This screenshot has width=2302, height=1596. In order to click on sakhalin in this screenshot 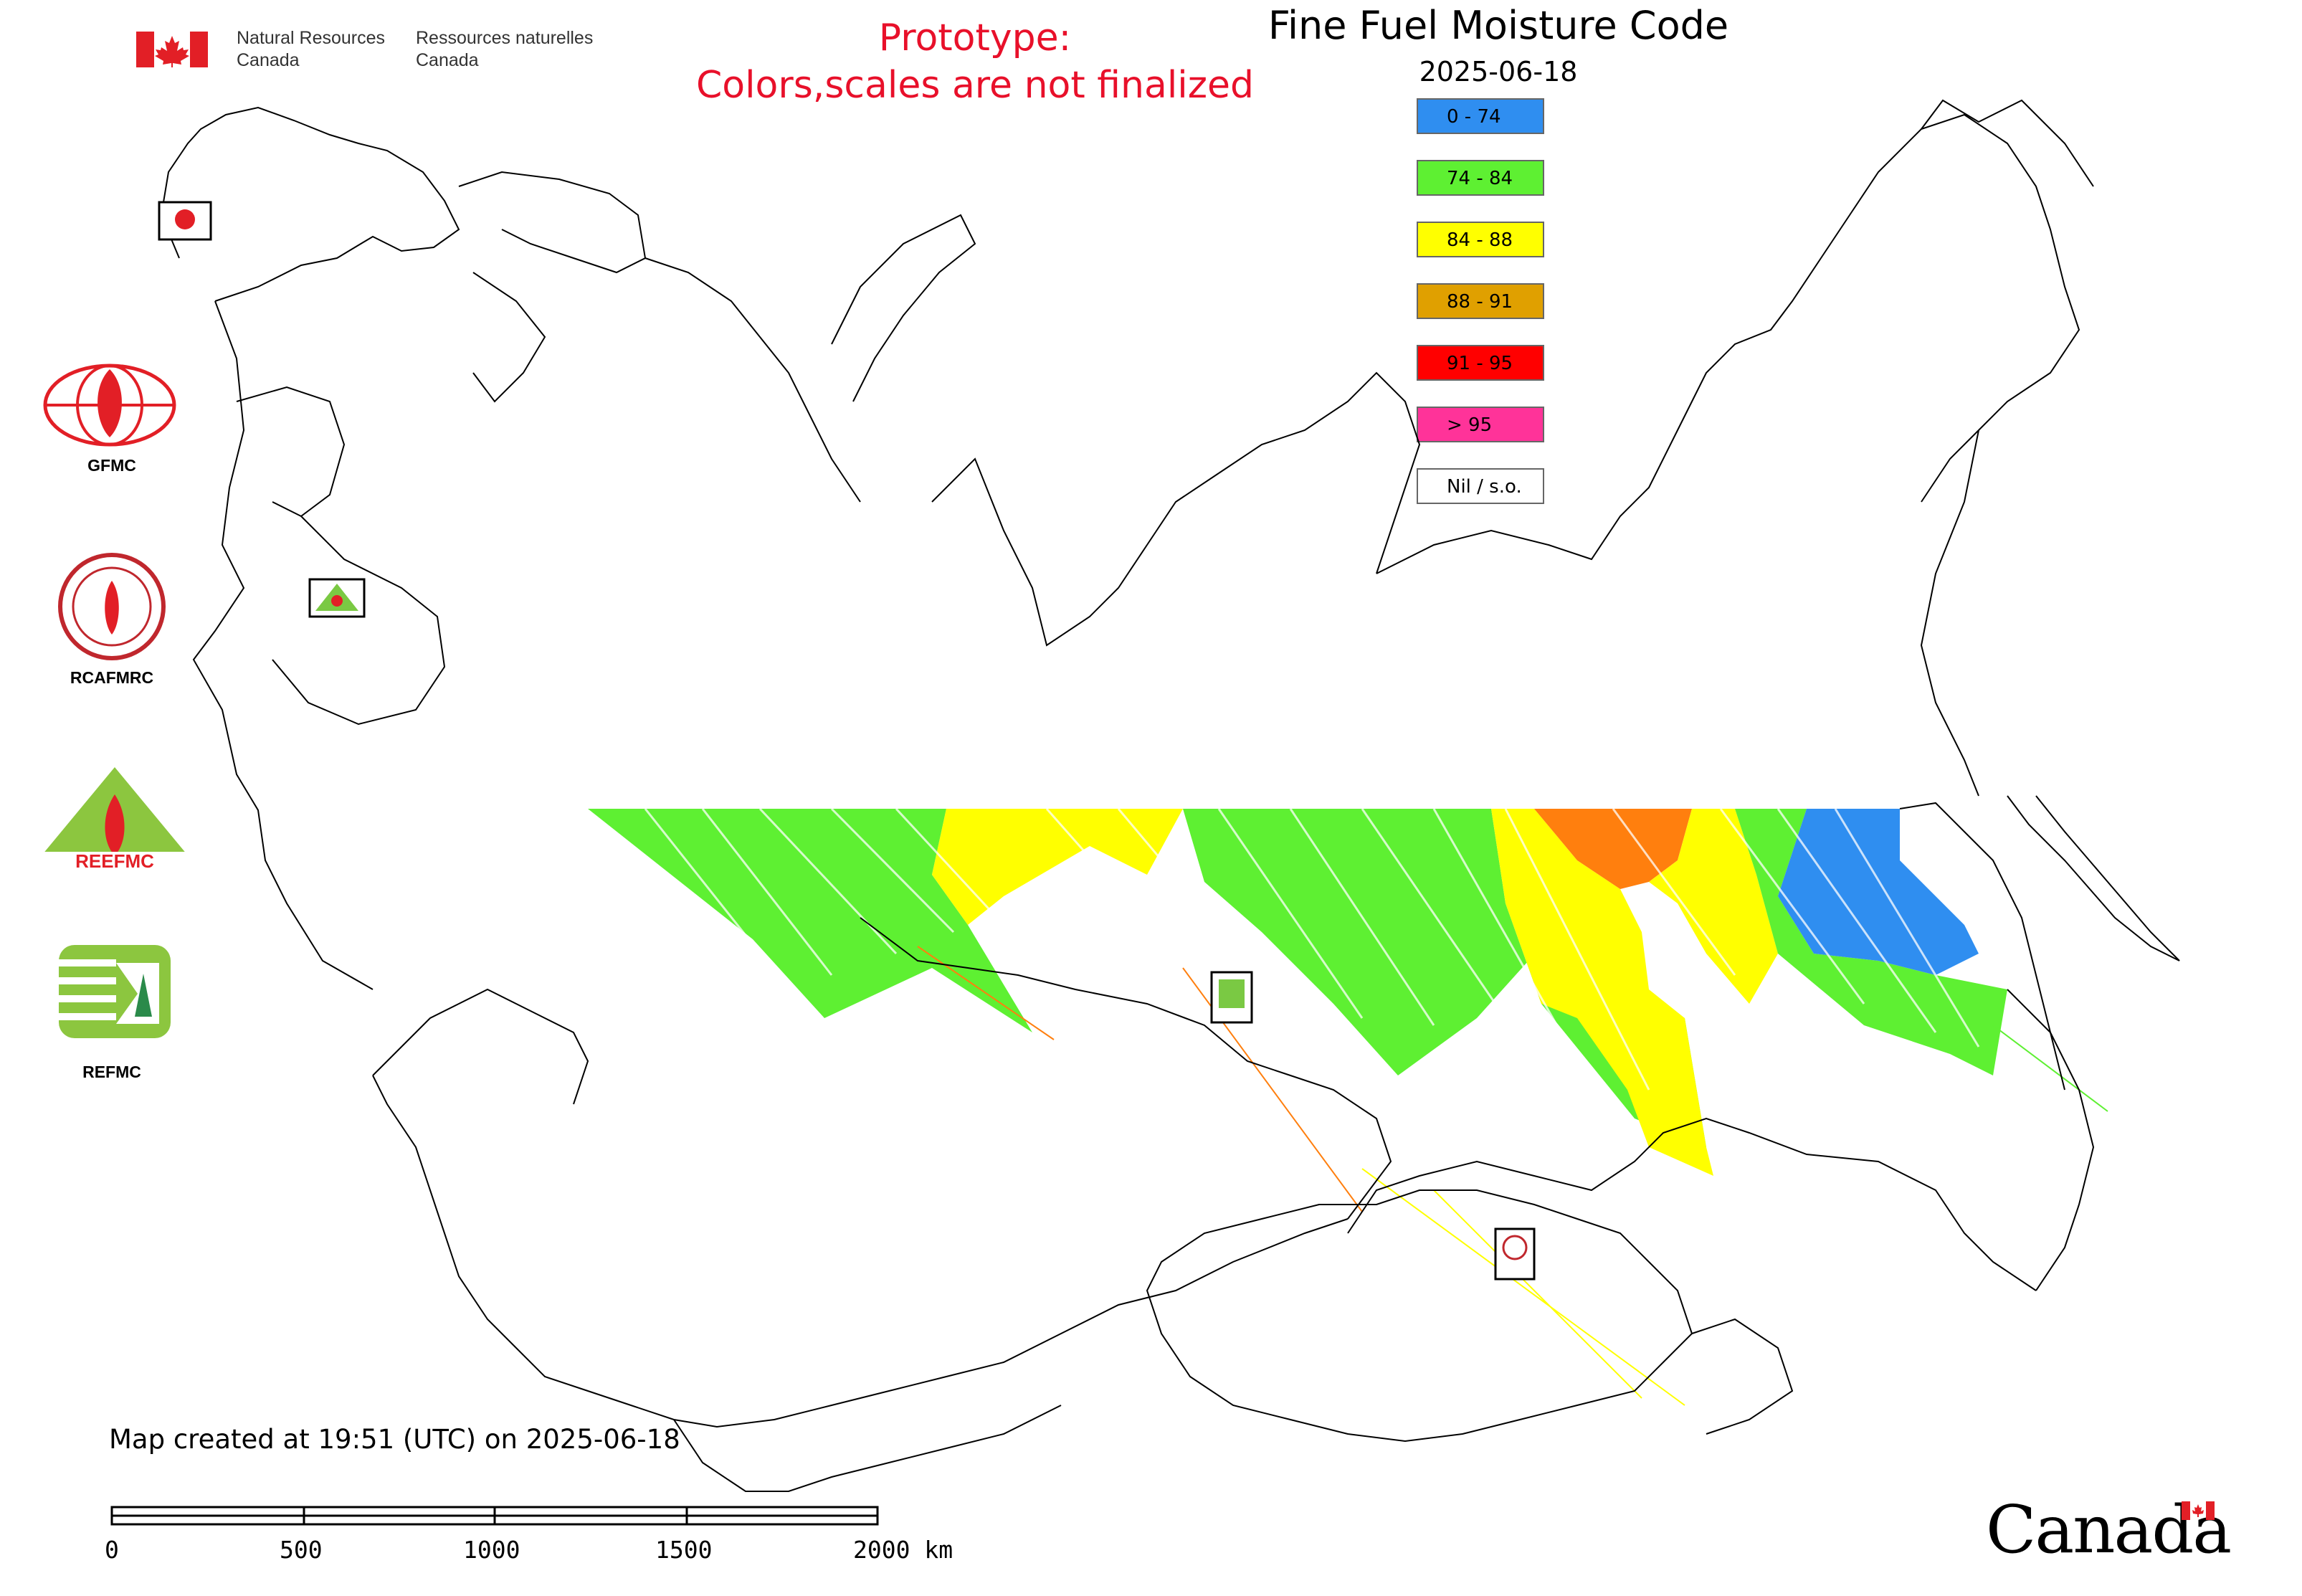, I will do `click(2094, 878)`.